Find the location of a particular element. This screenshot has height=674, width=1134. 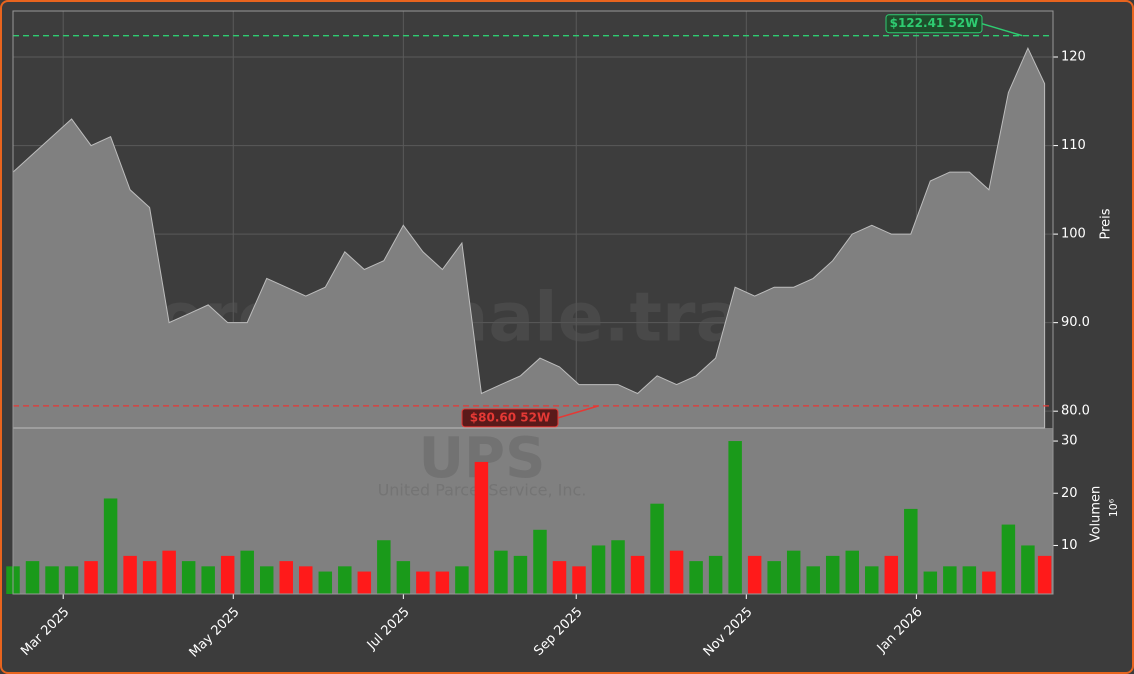

annotation-label: $122.41 52W is located at coordinates (934, 23).